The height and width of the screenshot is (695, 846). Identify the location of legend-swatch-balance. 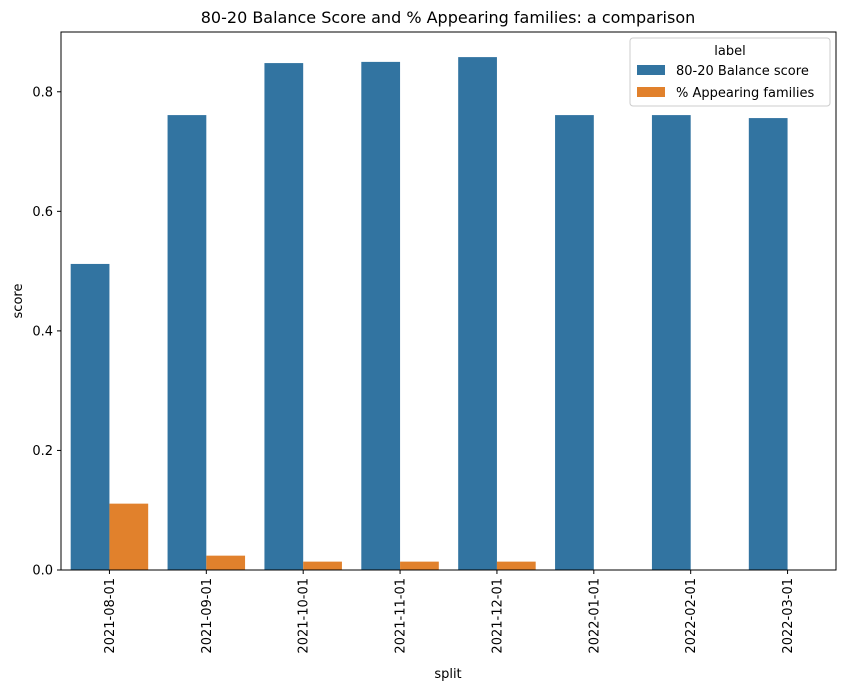
(651, 70).